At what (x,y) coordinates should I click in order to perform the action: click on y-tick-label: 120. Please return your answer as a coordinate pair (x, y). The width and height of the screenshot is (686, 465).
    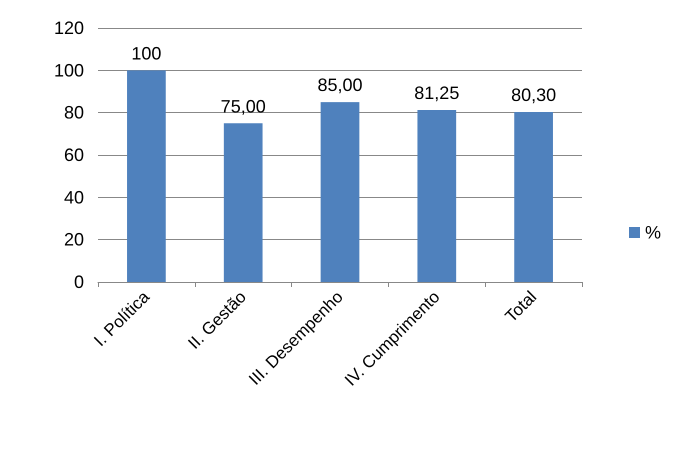
    Looking at the image, I should click on (69, 28).